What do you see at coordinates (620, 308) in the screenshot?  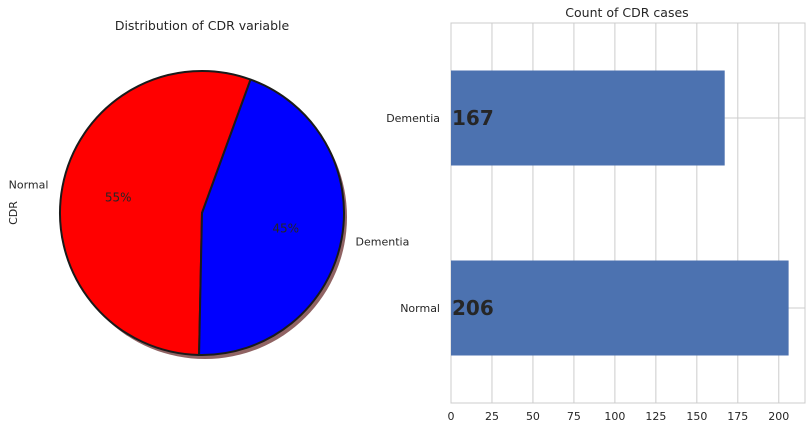 I see `bar-normal` at bounding box center [620, 308].